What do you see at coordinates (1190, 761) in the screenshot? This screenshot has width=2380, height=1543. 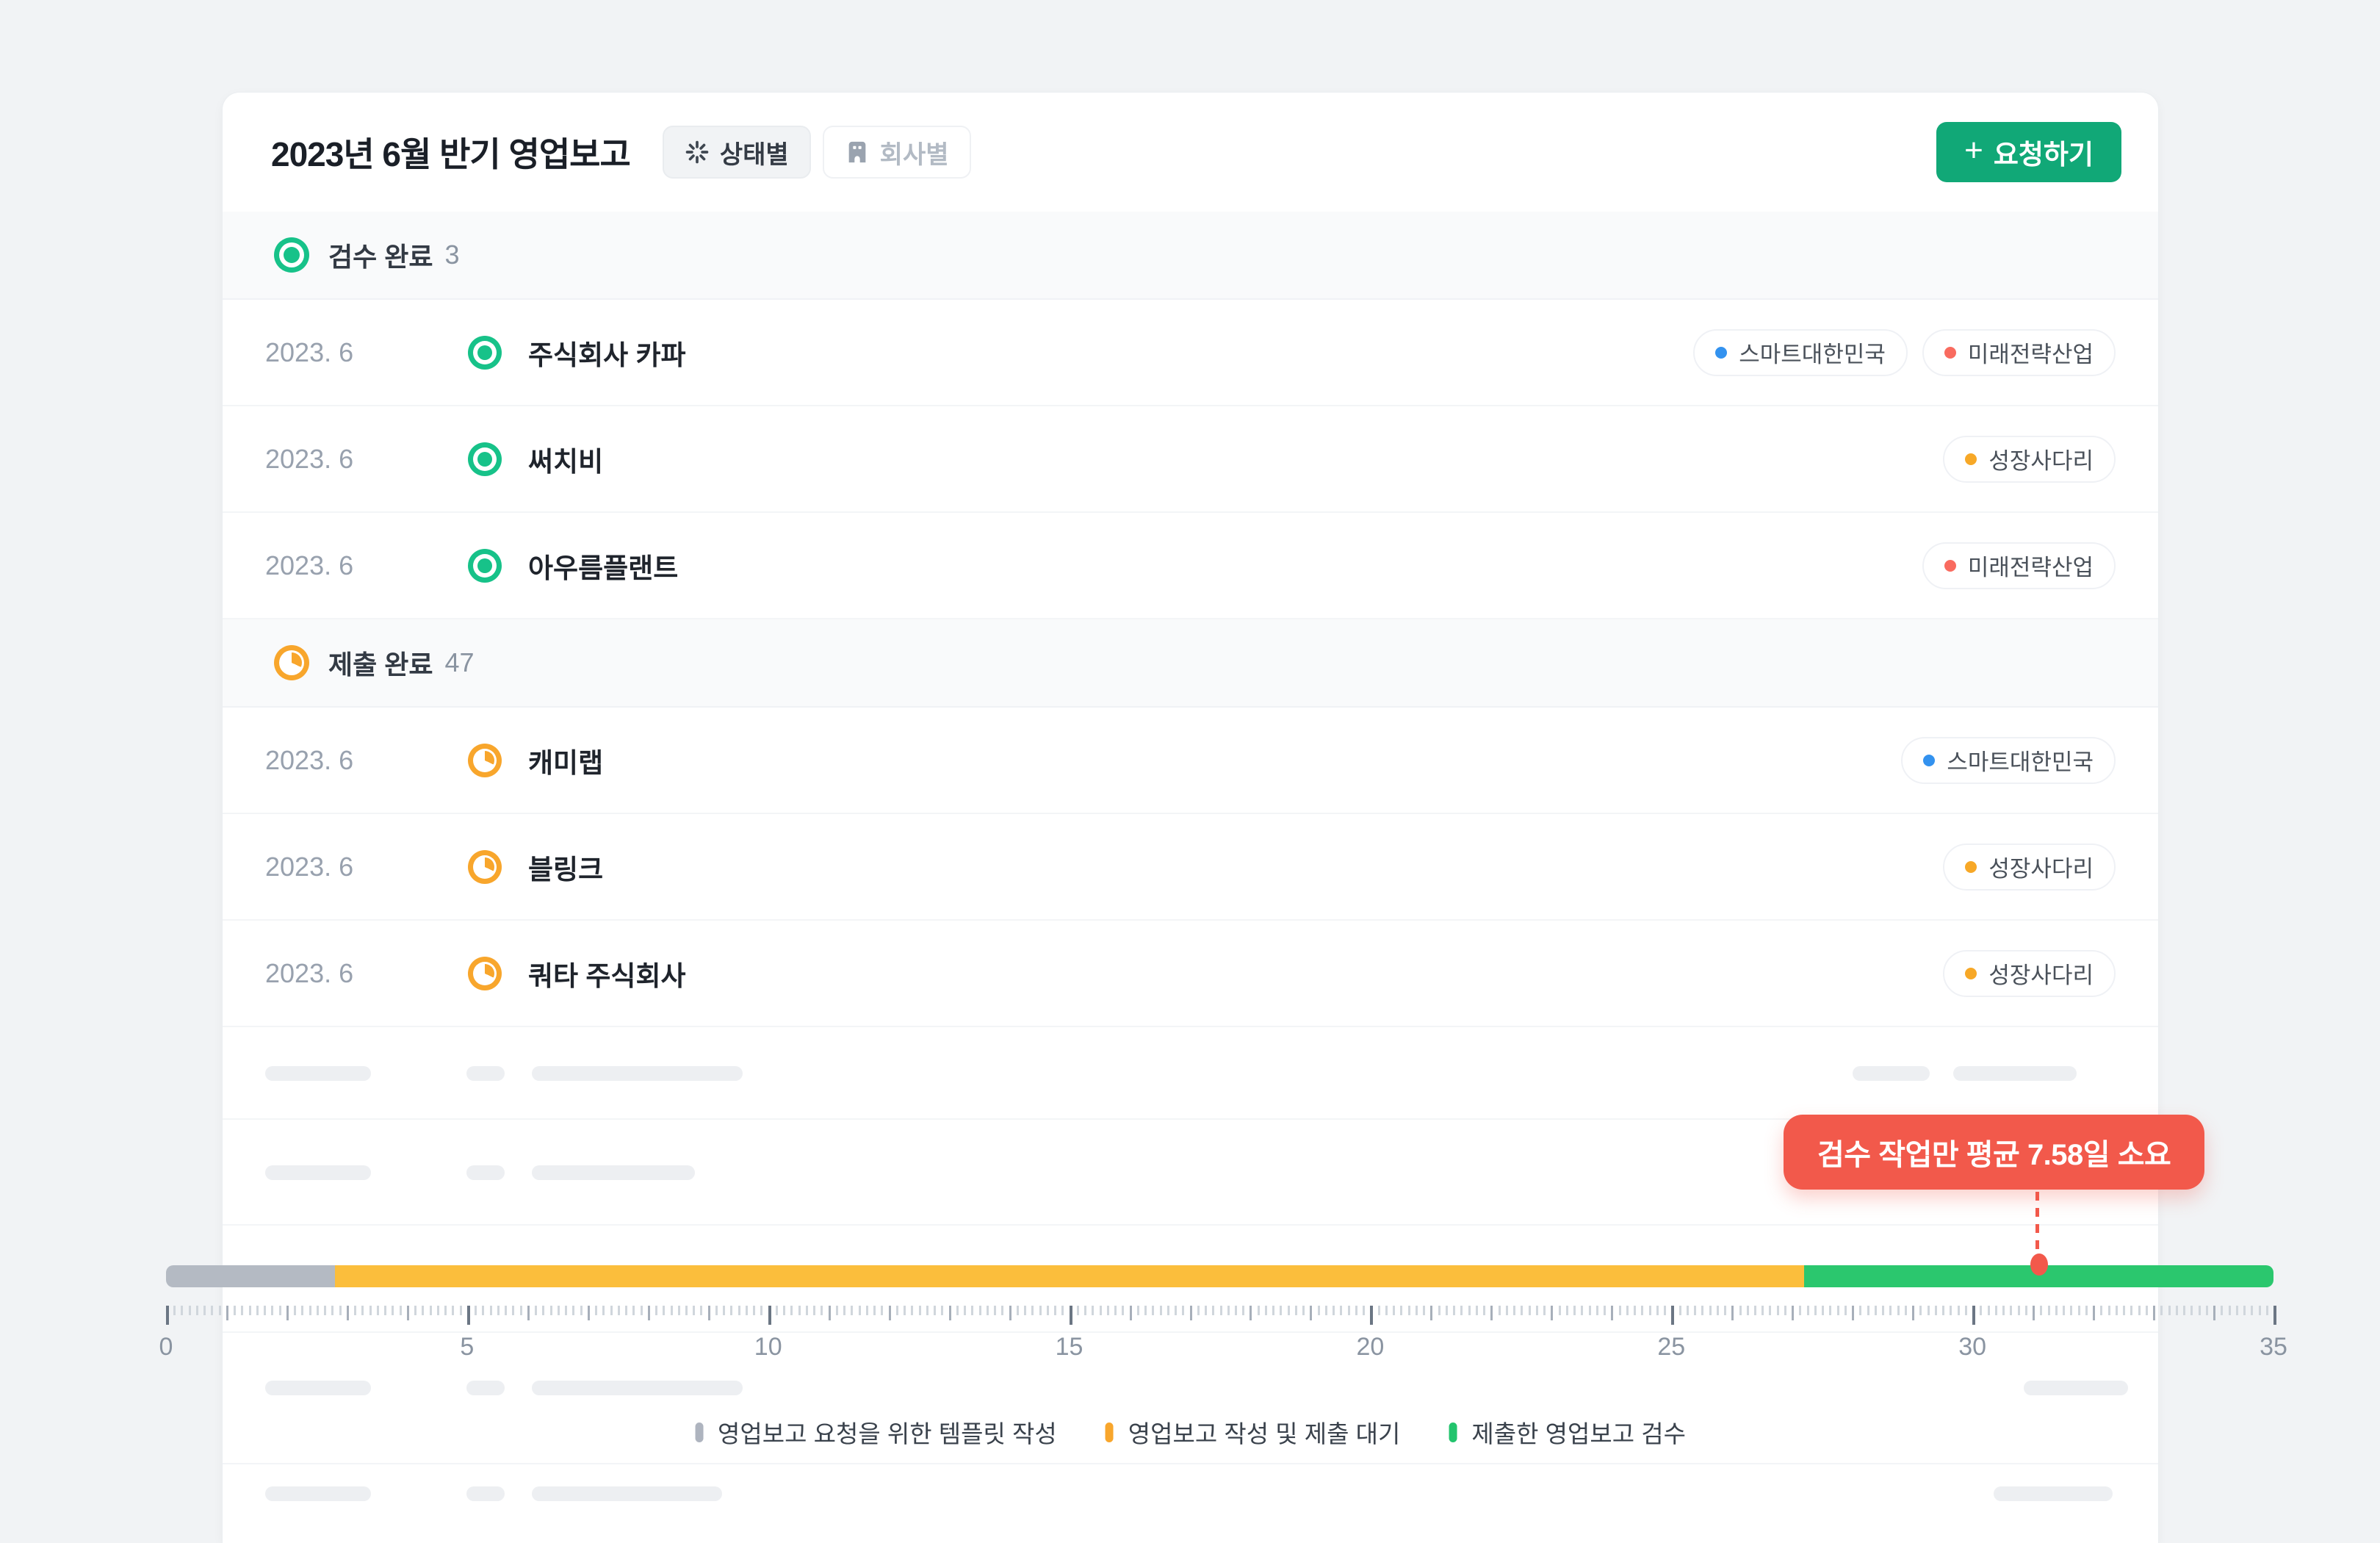 I see `report-row: 2023. 6 캐미랩 스마트대한민국` at bounding box center [1190, 761].